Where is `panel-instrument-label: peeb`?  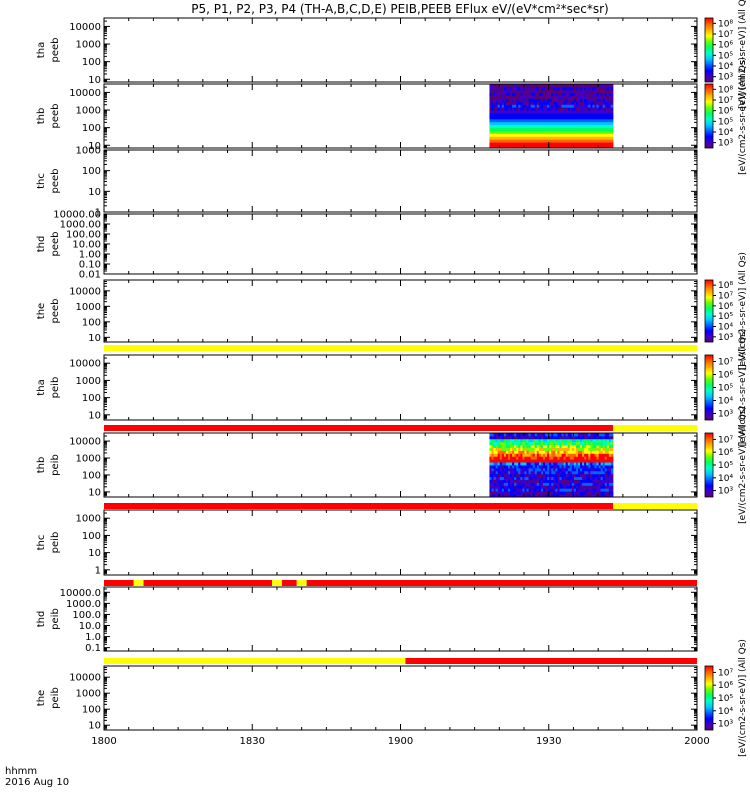 panel-instrument-label: peeb is located at coordinates (55, 50).